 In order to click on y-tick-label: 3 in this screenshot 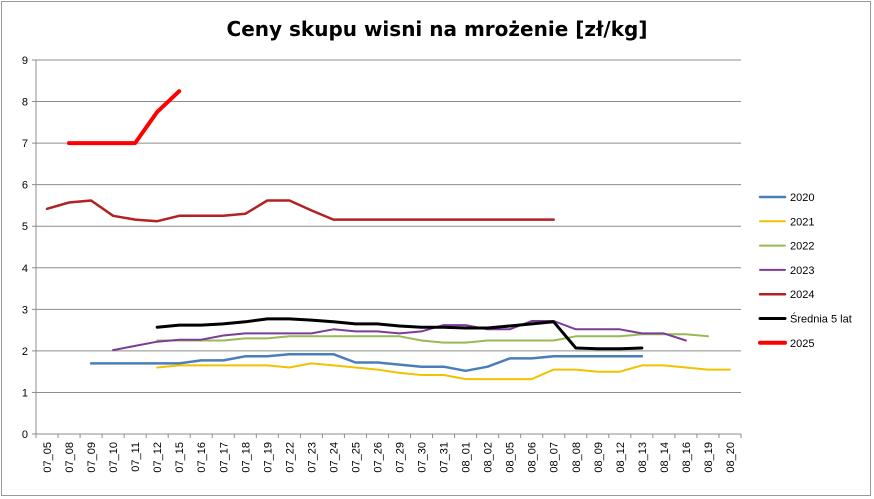, I will do `click(25, 310)`.